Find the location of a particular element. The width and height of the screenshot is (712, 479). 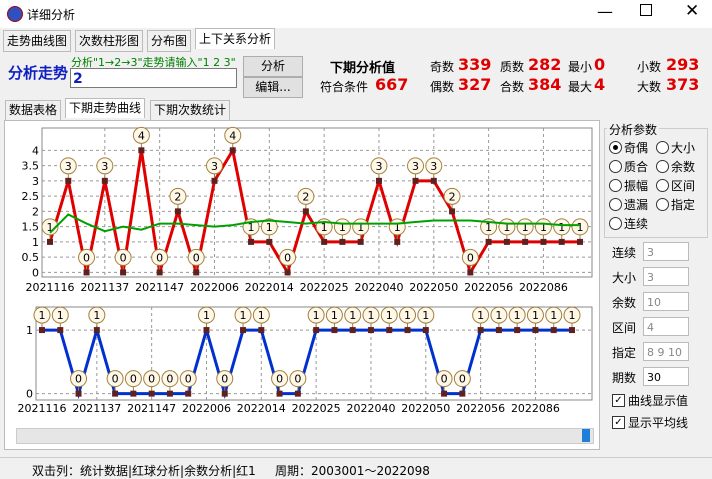

radio-label: 奇偶 is located at coordinates (636, 148).